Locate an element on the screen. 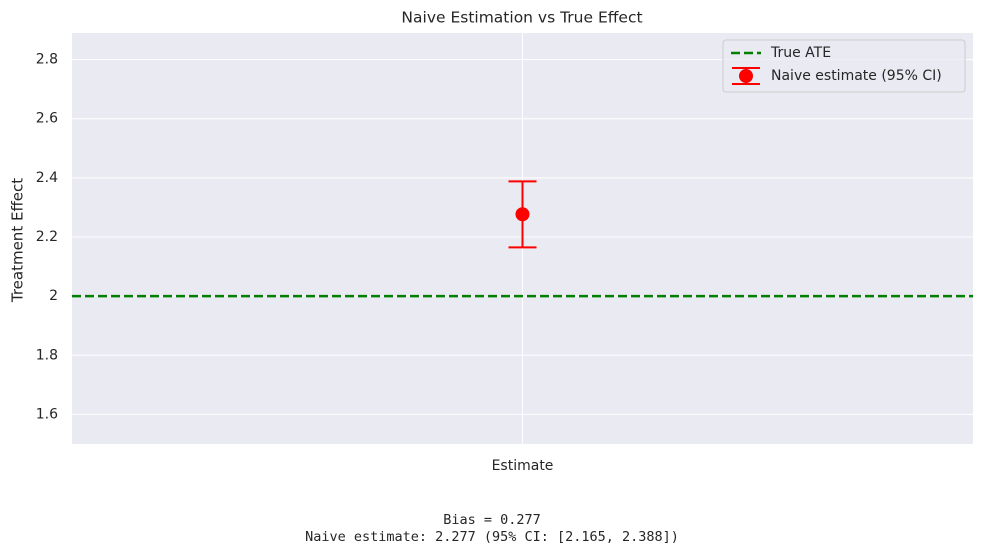  y-tick-label: 1.8 is located at coordinates (47, 355).